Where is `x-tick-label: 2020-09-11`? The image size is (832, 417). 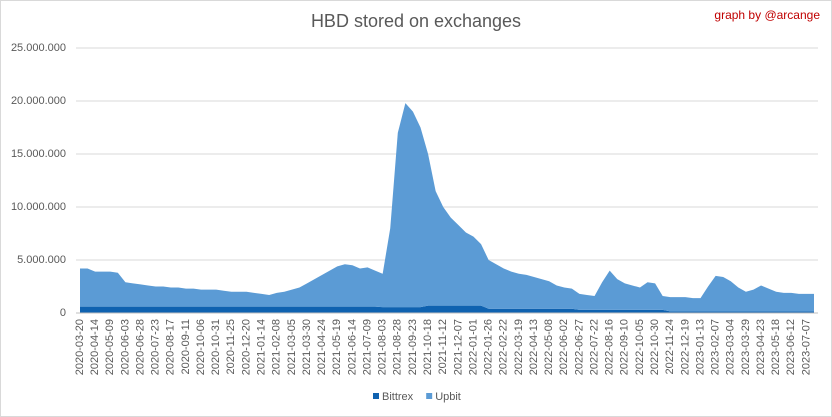 x-tick-label: 2020-09-11 is located at coordinates (186, 346).